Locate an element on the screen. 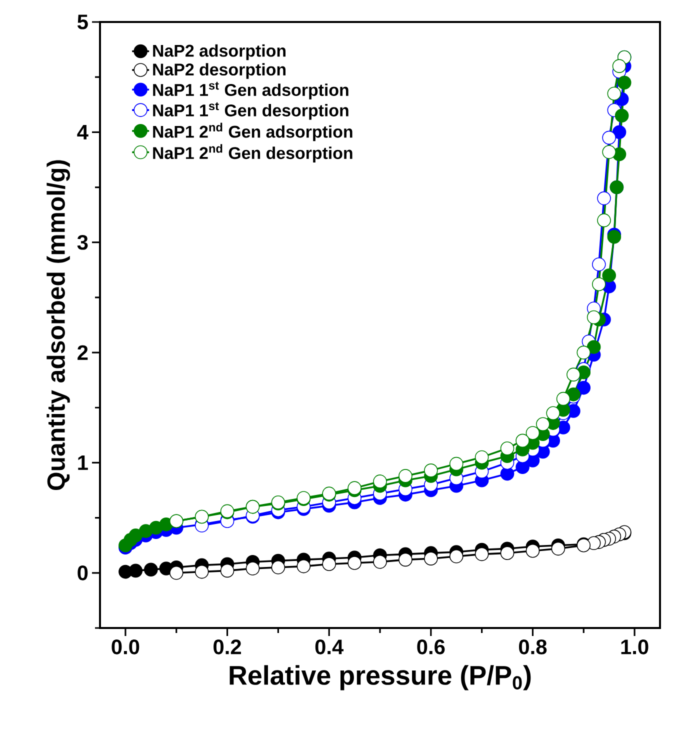  x-tick-label: 1.0 is located at coordinates (634, 647).